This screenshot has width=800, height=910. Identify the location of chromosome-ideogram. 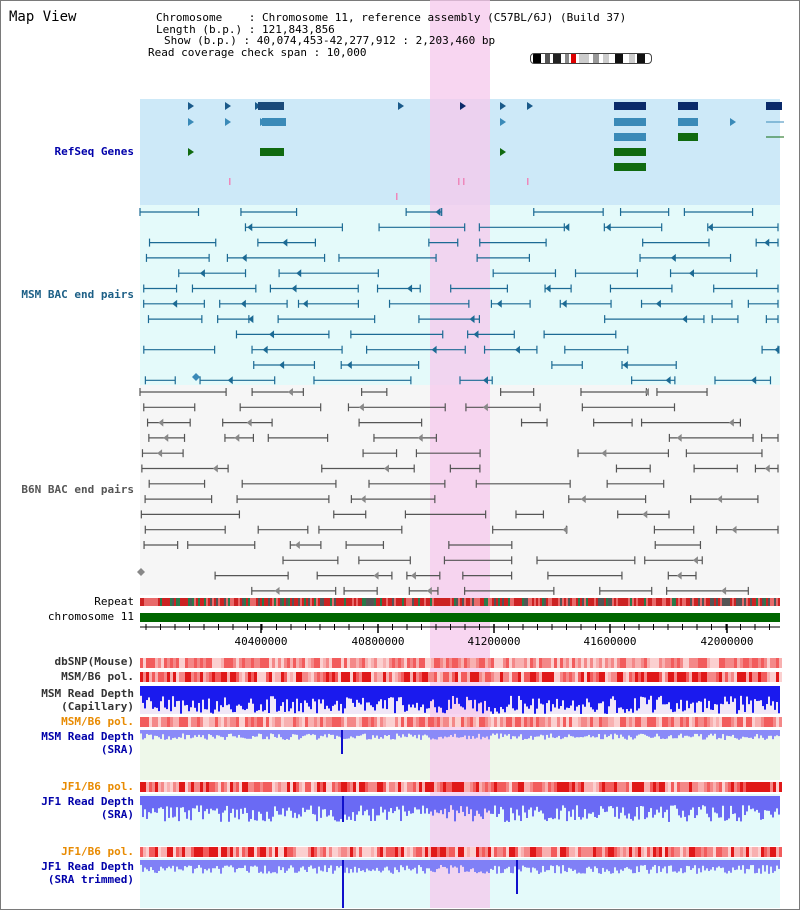
(591, 58).